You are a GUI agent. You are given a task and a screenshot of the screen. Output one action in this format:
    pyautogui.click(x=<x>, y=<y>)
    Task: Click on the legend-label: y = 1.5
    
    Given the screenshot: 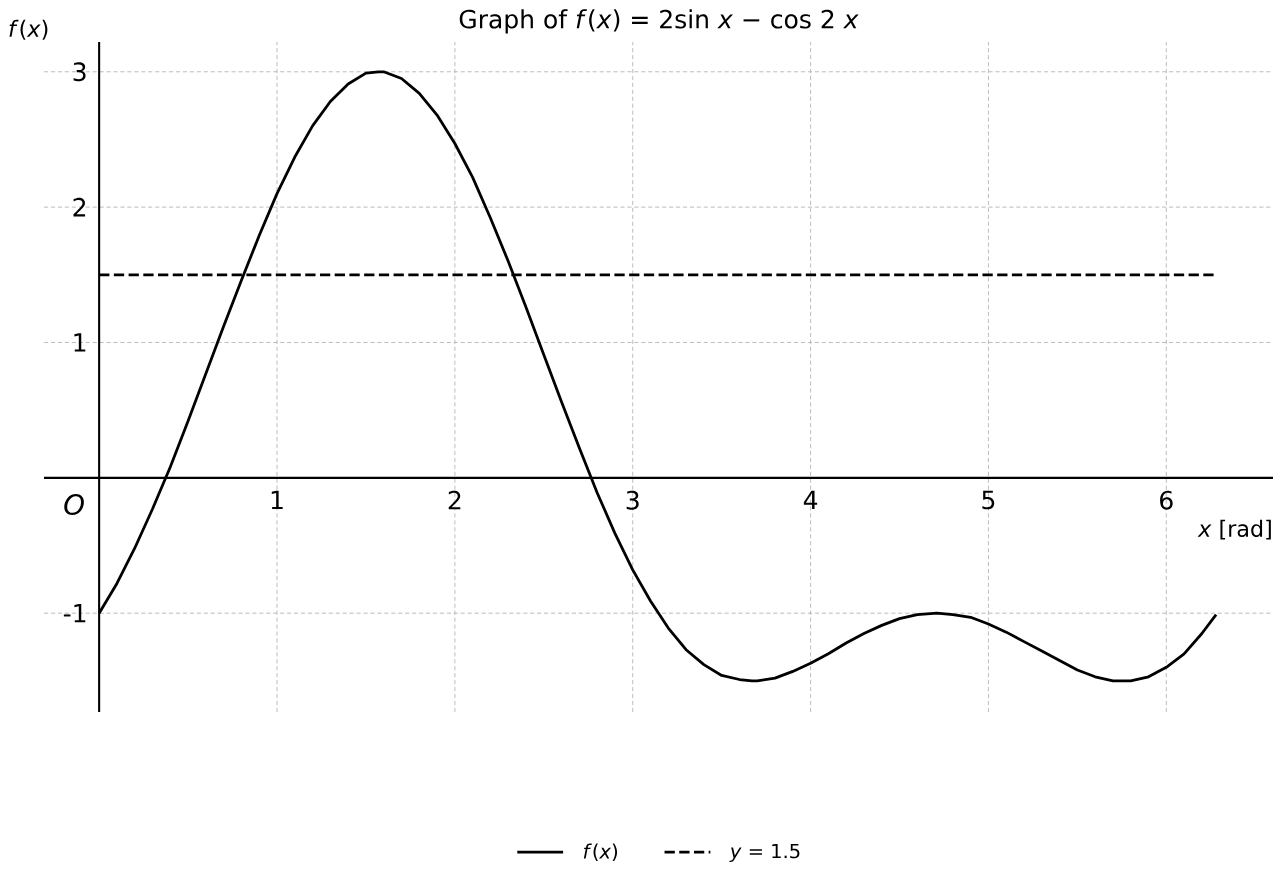 What is the action you would take?
    pyautogui.click(x=764, y=853)
    